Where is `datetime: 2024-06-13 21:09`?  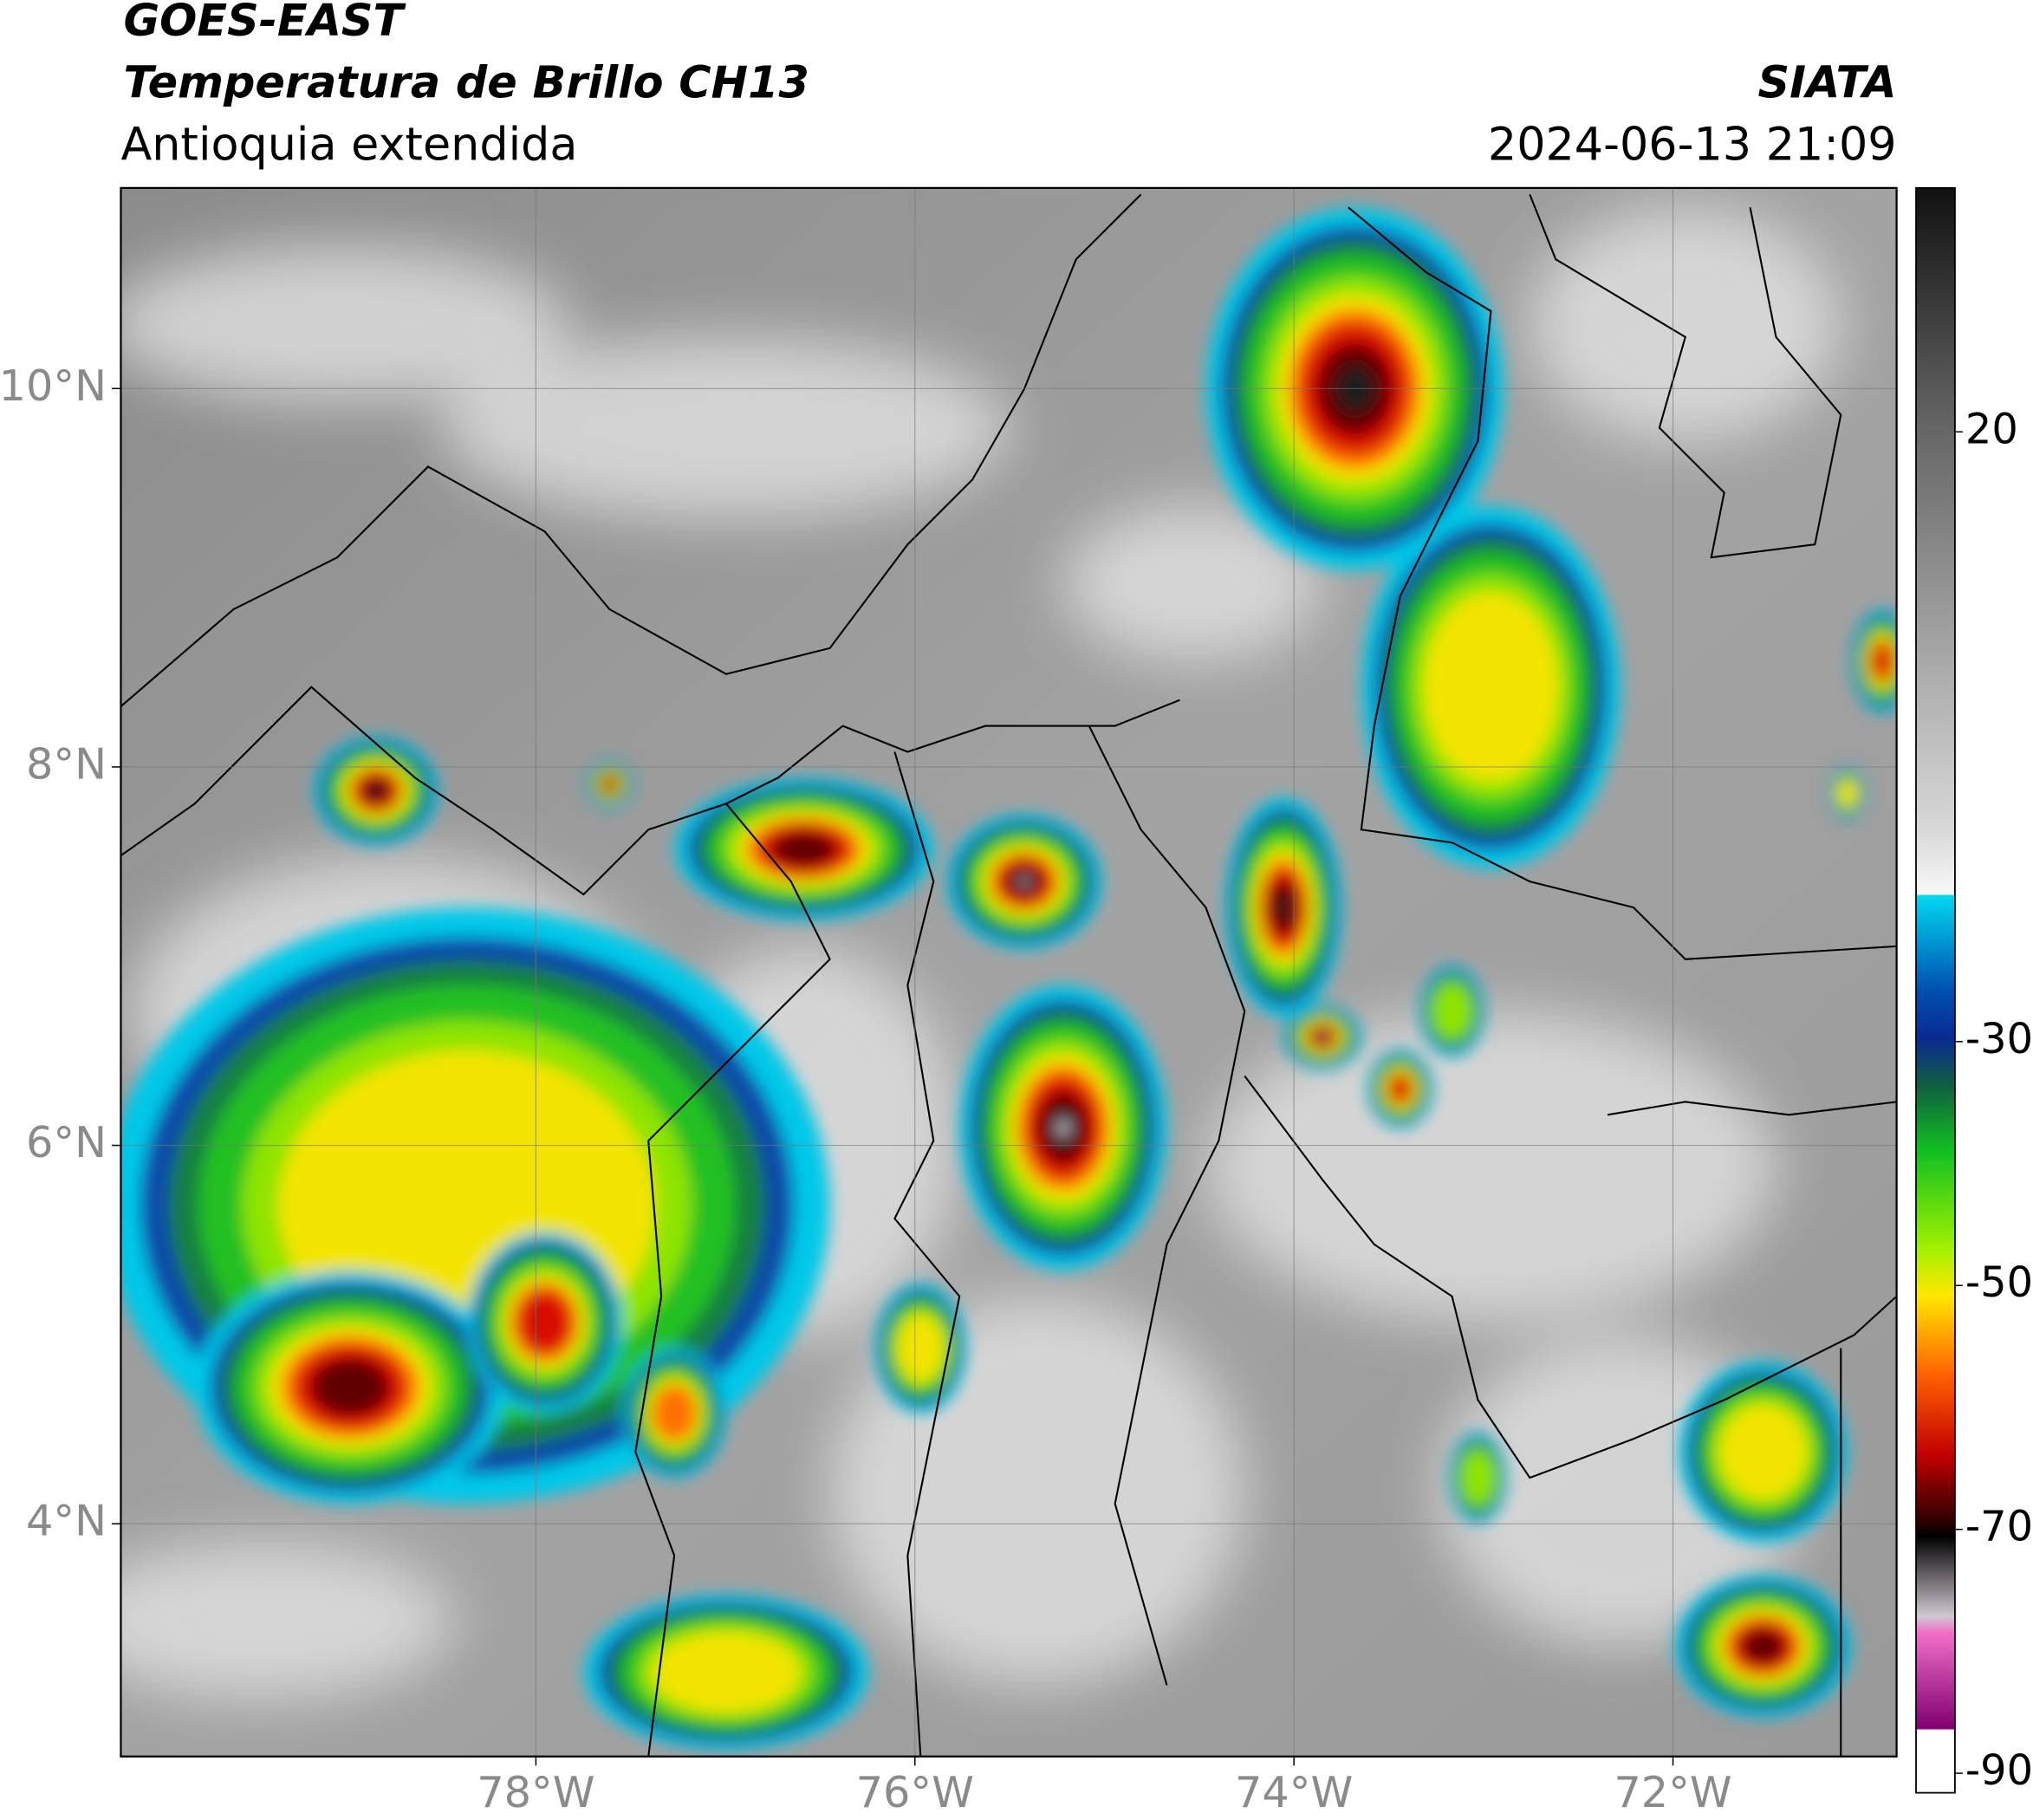 datetime: 2024-06-13 21:09 is located at coordinates (1692, 145).